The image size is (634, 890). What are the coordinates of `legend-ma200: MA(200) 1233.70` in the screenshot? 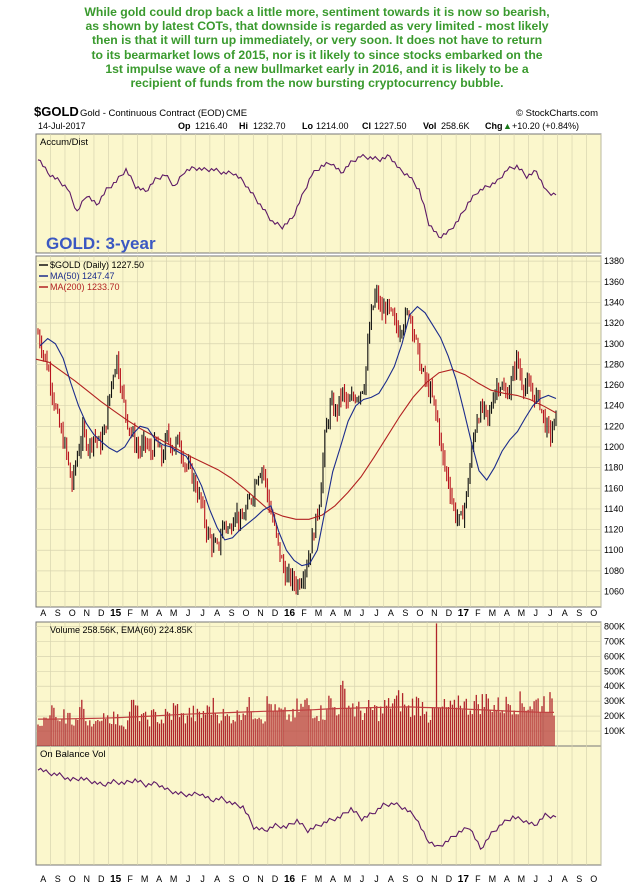 It's located at (85, 287).